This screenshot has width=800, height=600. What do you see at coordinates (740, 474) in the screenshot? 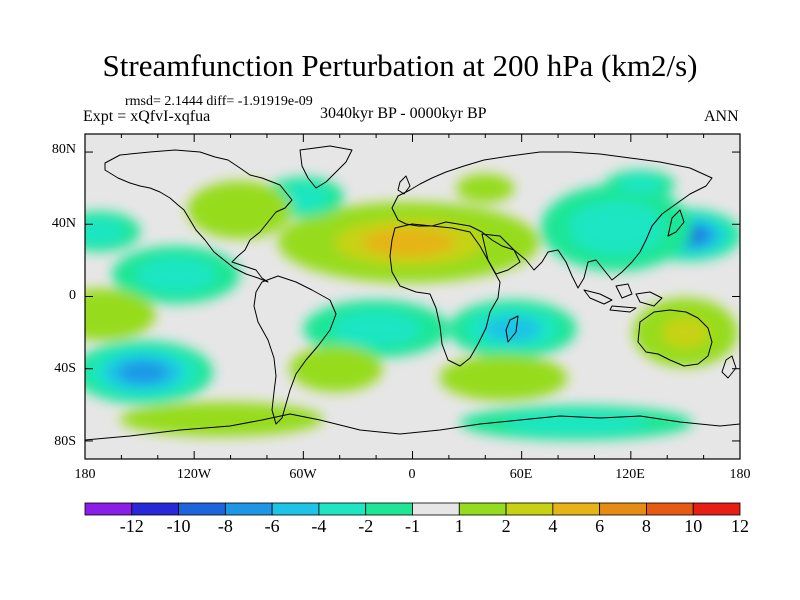
I see `lon-tick-180e: 180` at bounding box center [740, 474].